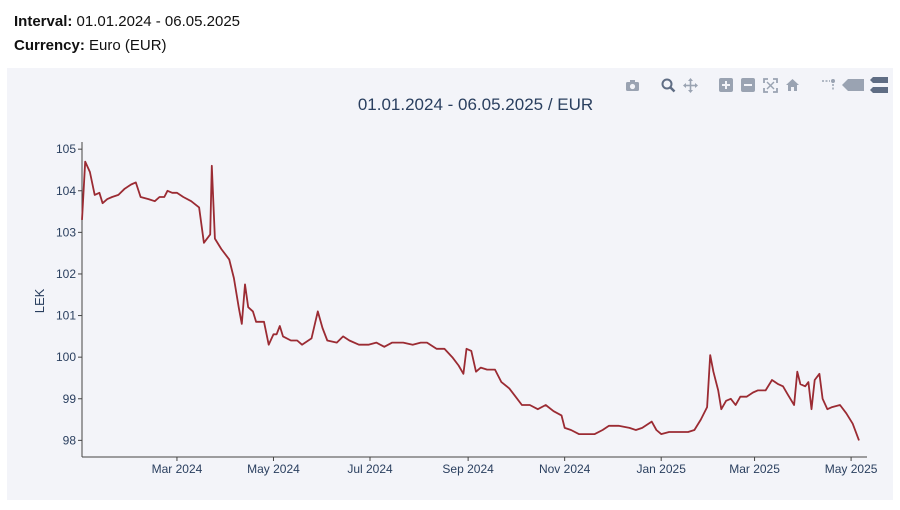 Image resolution: width=900 pixels, height=510 pixels. What do you see at coordinates (66, 316) in the screenshot?
I see `y-tick-label: 101` at bounding box center [66, 316].